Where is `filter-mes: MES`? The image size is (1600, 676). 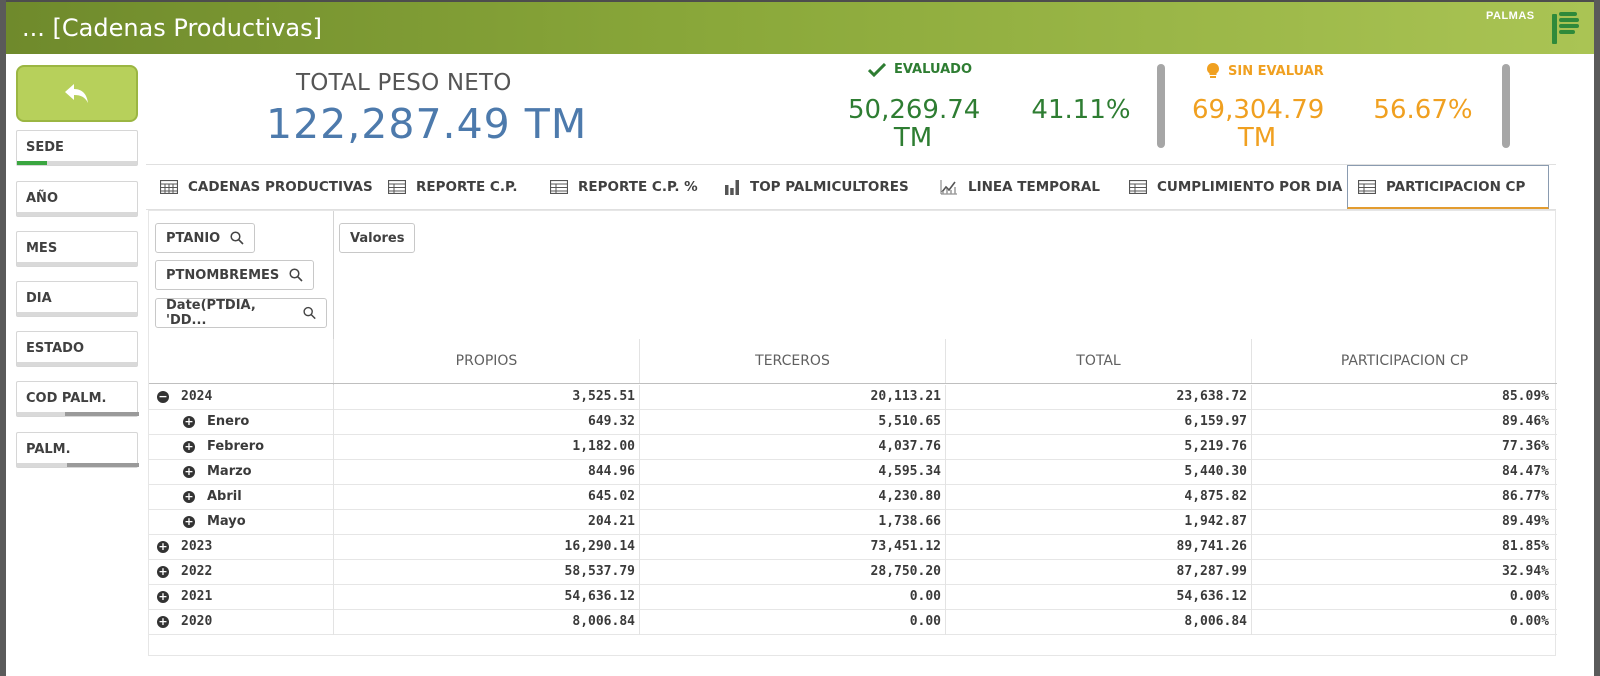
filter-mes: MES is located at coordinates (77, 249).